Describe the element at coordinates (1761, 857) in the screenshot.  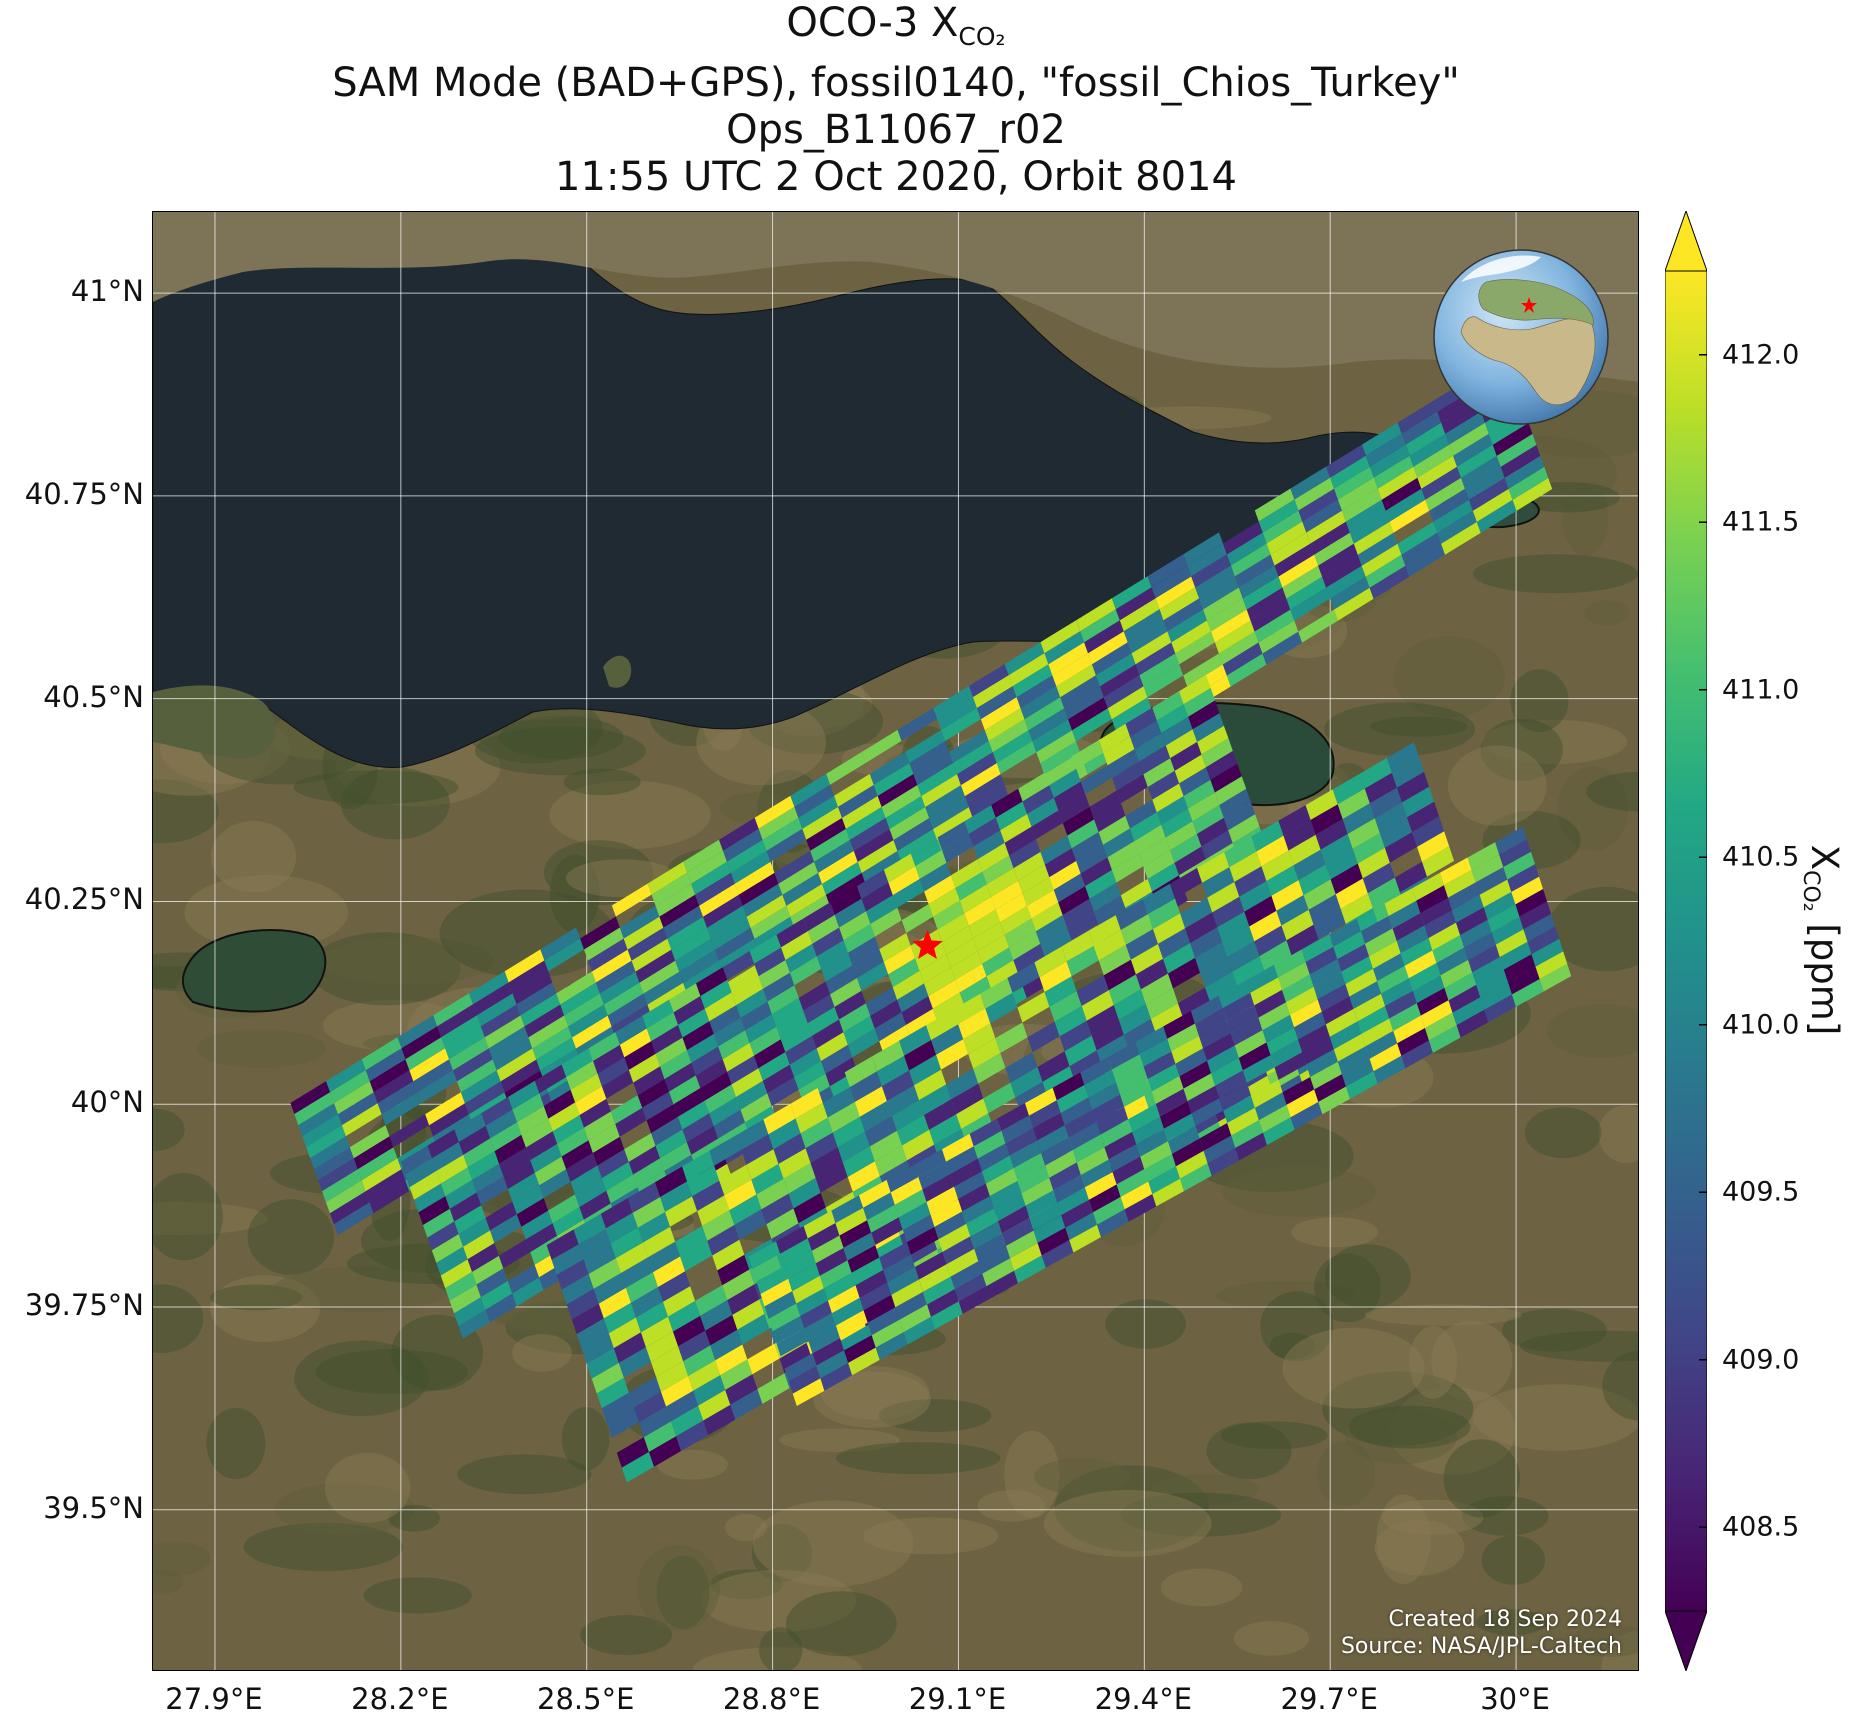
I see `colorbar-tick-label: 410.5` at that location.